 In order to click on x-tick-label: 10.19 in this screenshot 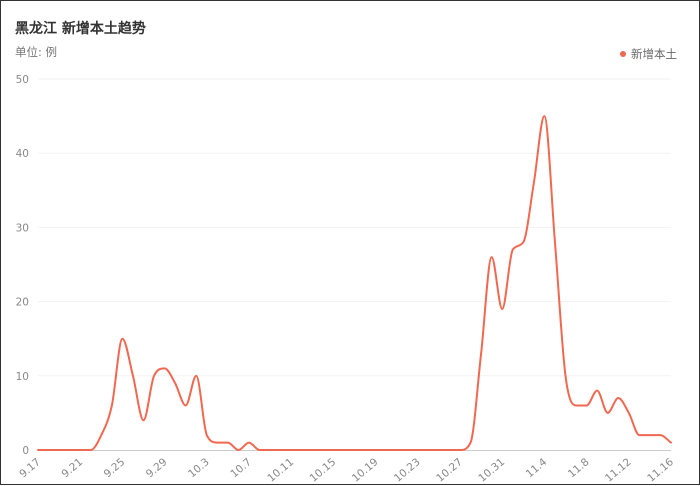, I will do `click(365, 470)`.